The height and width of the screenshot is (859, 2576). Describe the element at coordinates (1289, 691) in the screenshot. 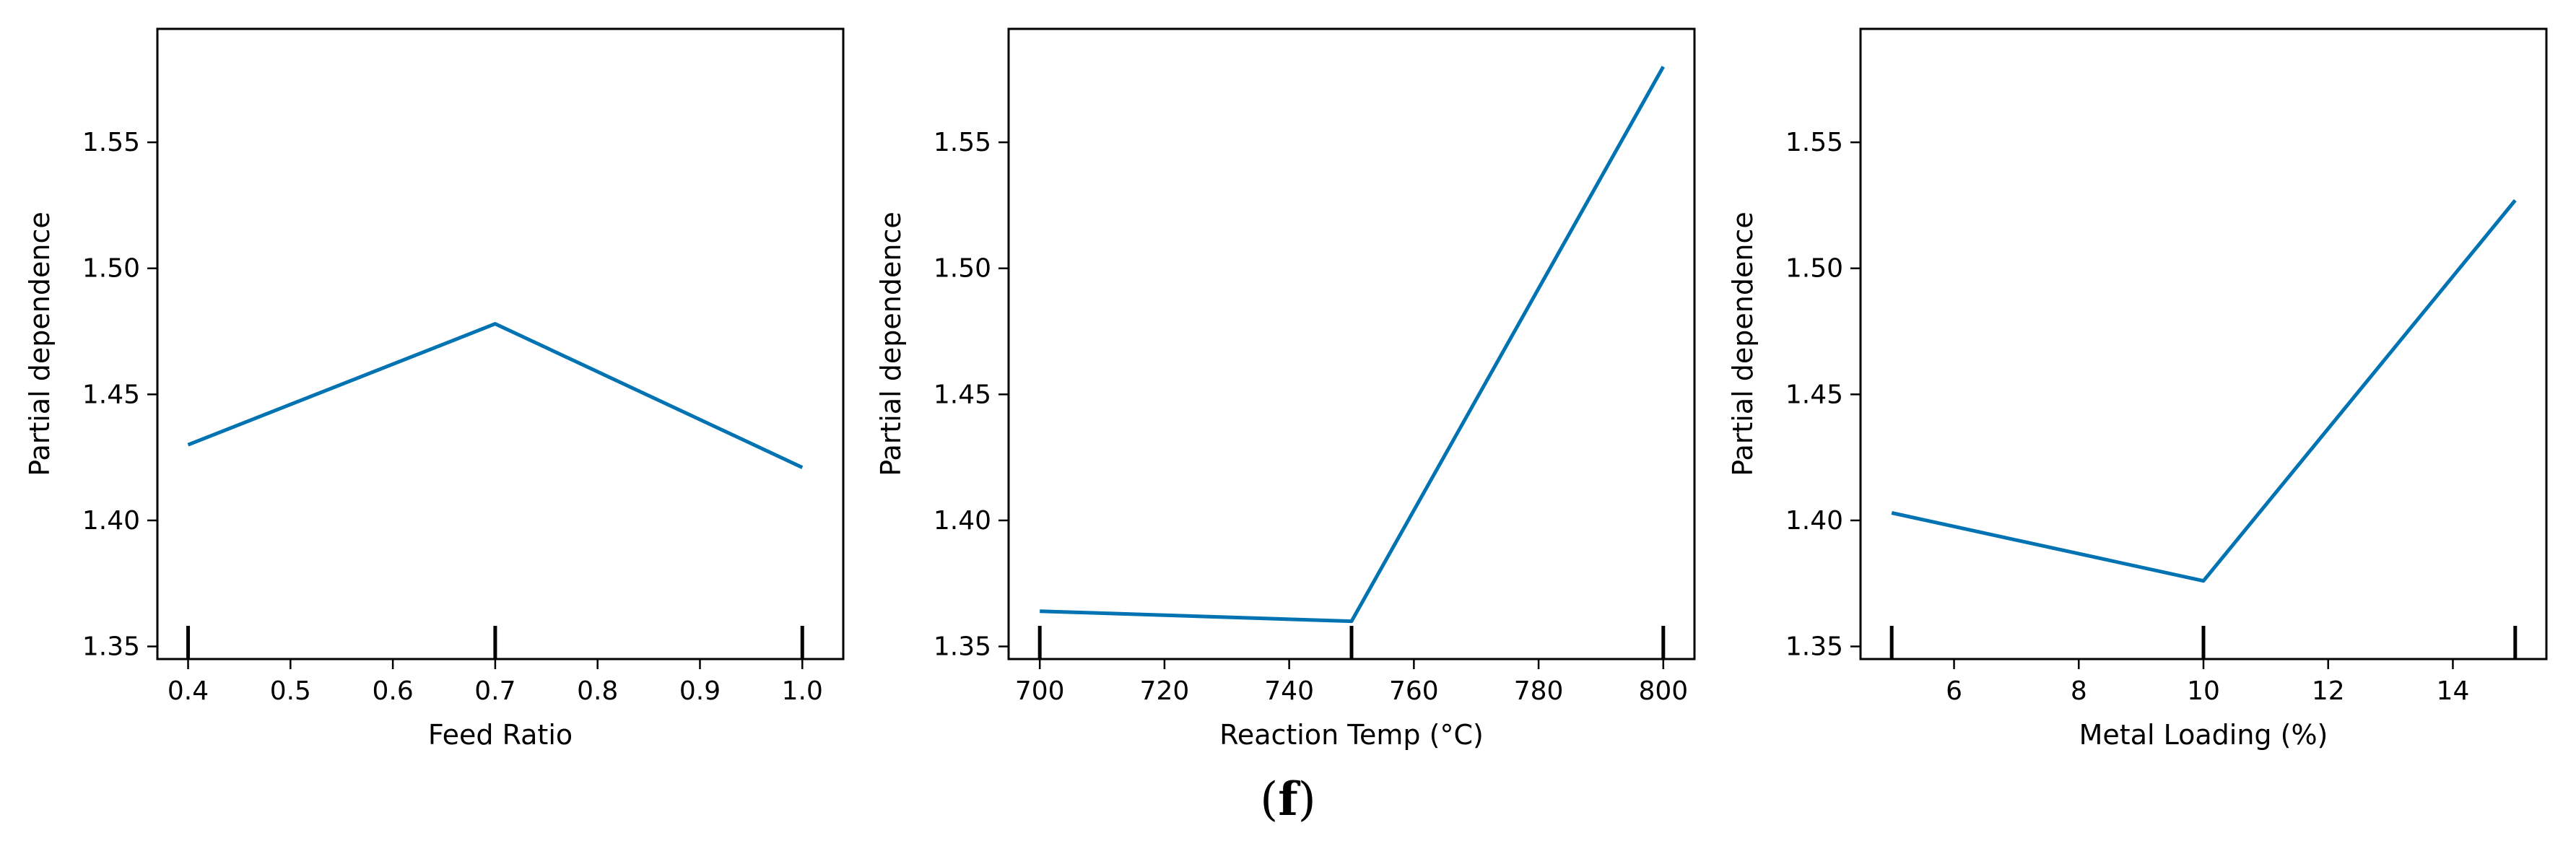

I see `x-tick-label: 740` at that location.